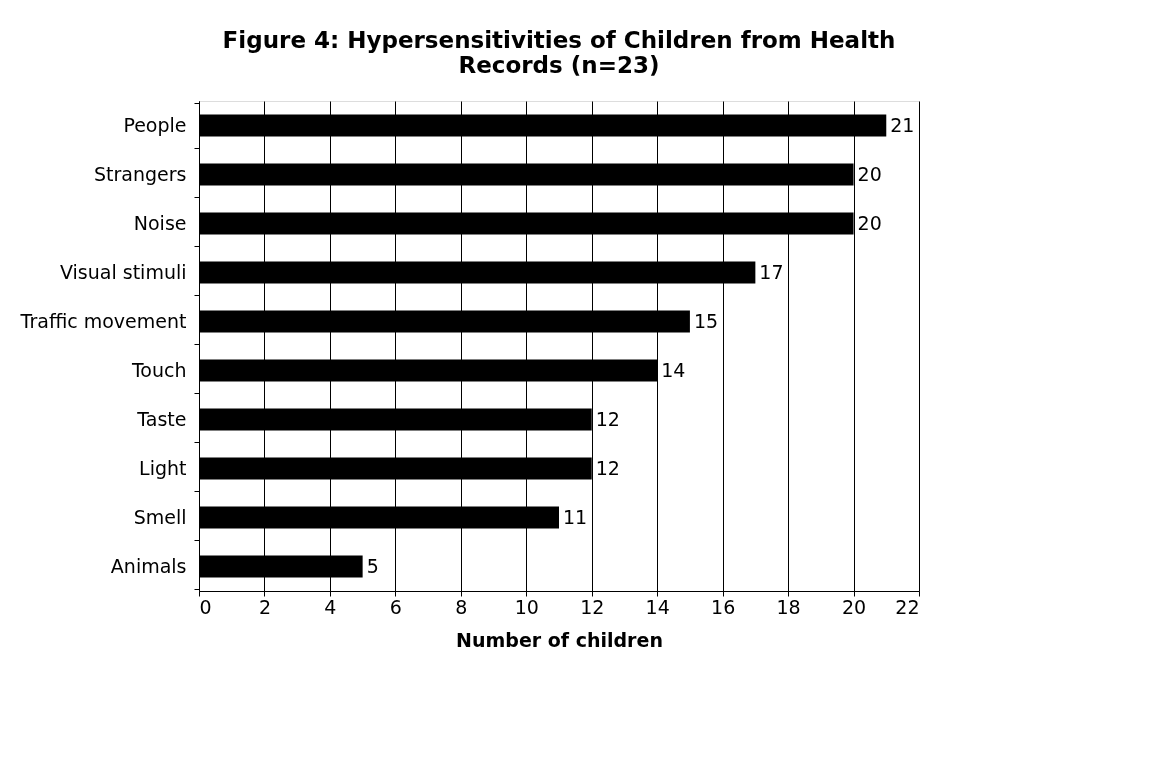  What do you see at coordinates (673, 369) in the screenshot?
I see `data-label: 14` at bounding box center [673, 369].